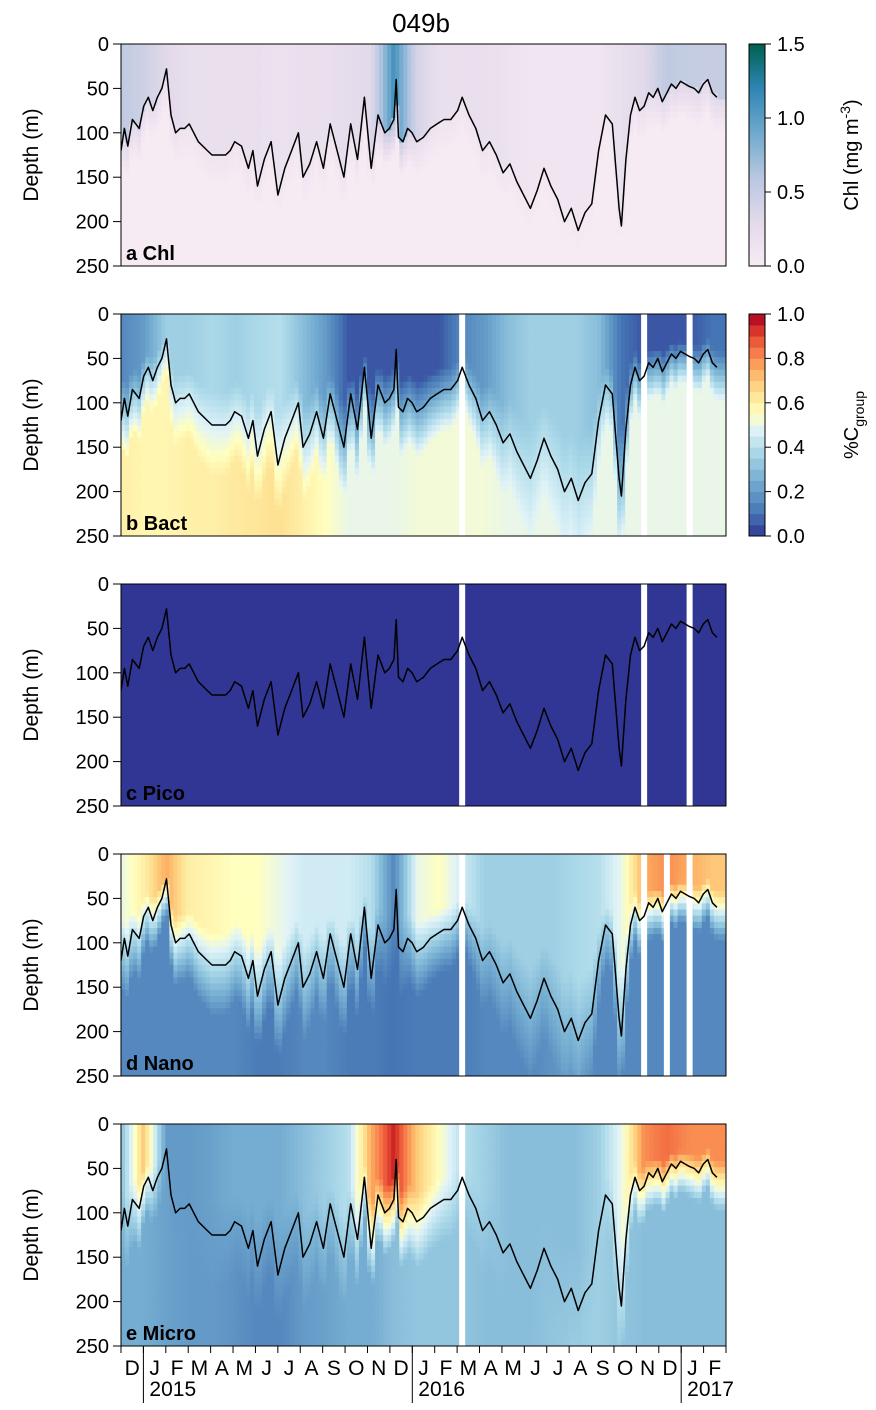 The height and width of the screenshot is (1410, 876). Describe the element at coordinates (806, 156) in the screenshot. I see `colorbar-chl: 0.0 0.5 1.0 1.5 Chl (mg m-3)` at that location.